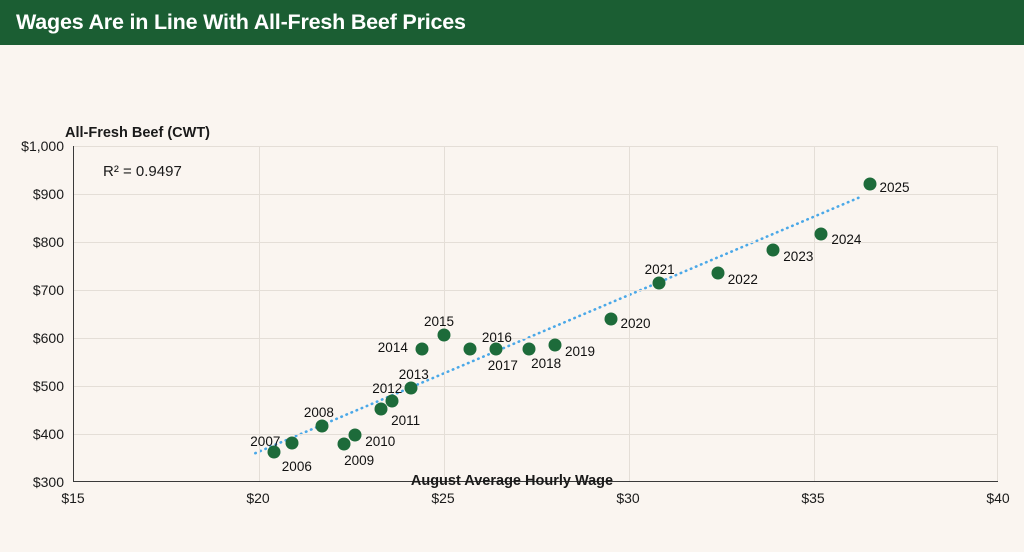  Describe the element at coordinates (142, 171) in the screenshot. I see `r-squared-annotation: R² = 0.9497` at that location.